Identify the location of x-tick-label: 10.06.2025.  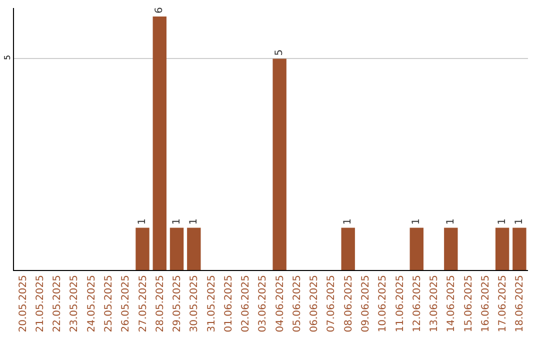
(383, 303).